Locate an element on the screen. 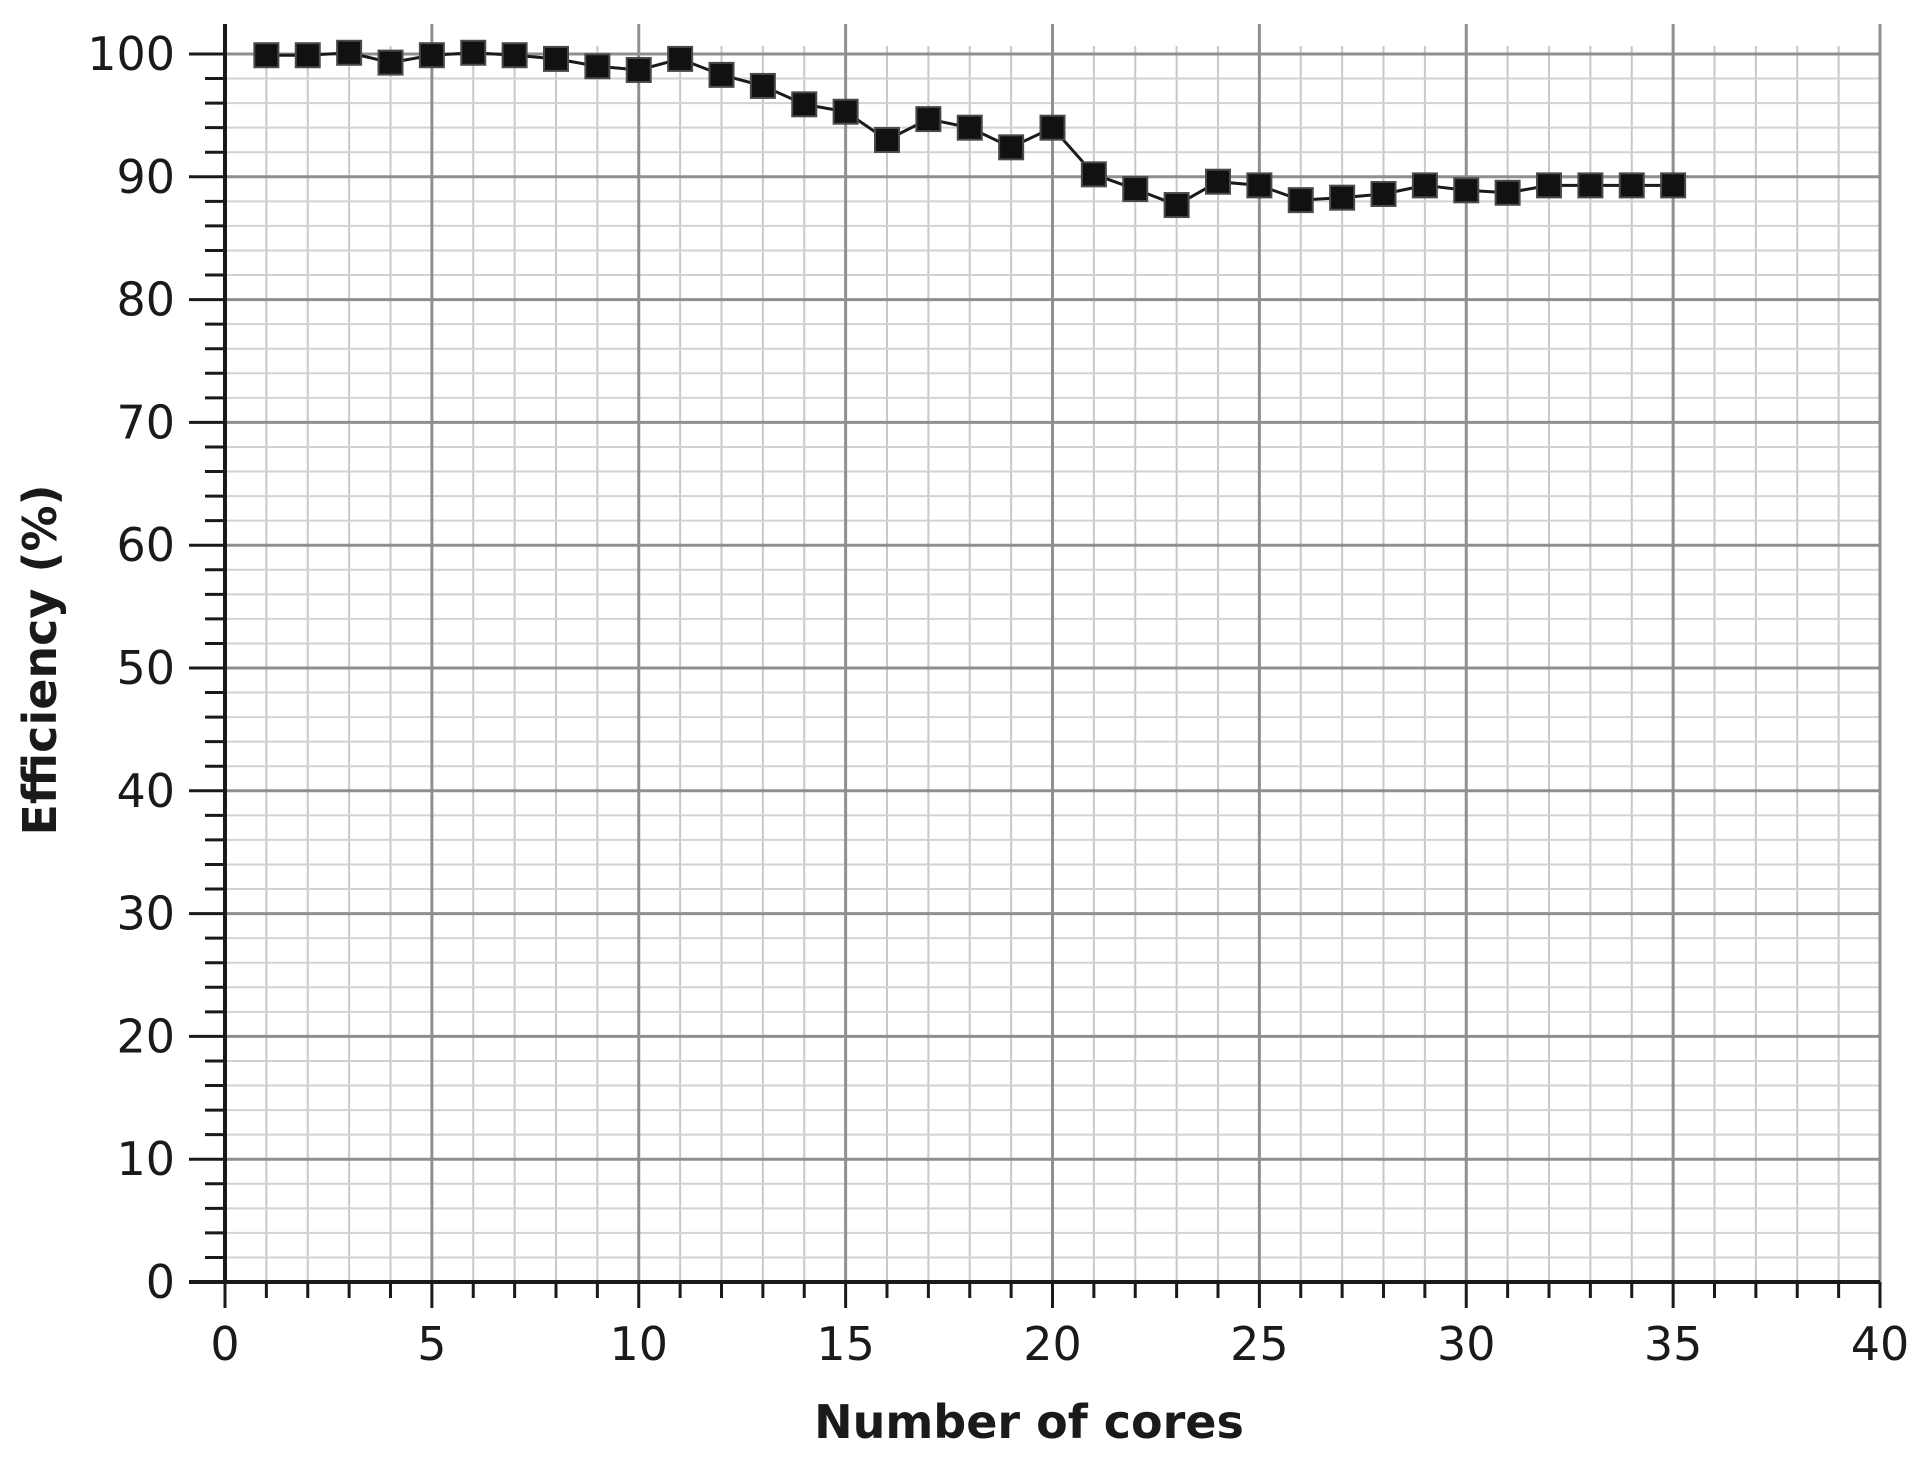 The width and height of the screenshot is (1915, 1457). x-tick-label: 10 is located at coordinates (638, 1344).